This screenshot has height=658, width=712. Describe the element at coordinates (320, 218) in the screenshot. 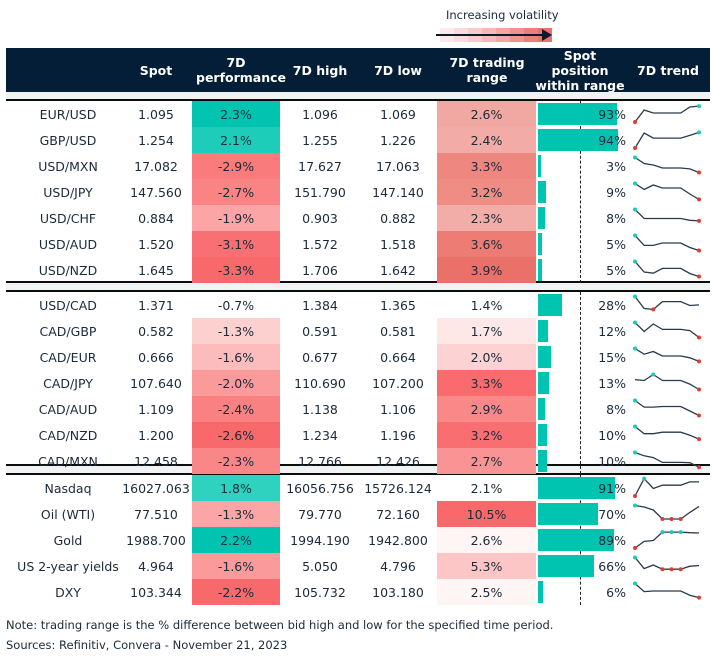

I see `high-value: 0.903` at that location.